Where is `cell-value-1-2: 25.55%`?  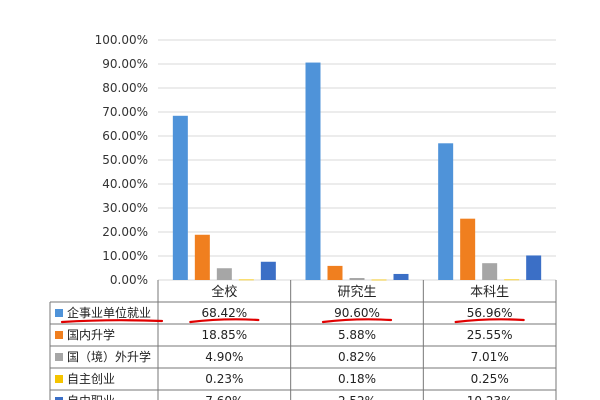 cell-value-1-2: 25.55% is located at coordinates (490, 335).